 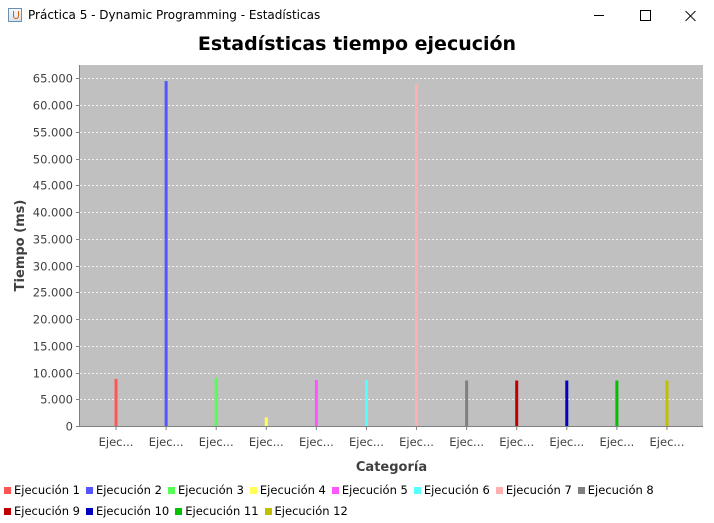 What do you see at coordinates (292, 490) in the screenshot?
I see `legend-label: Ejecución 4` at bounding box center [292, 490].